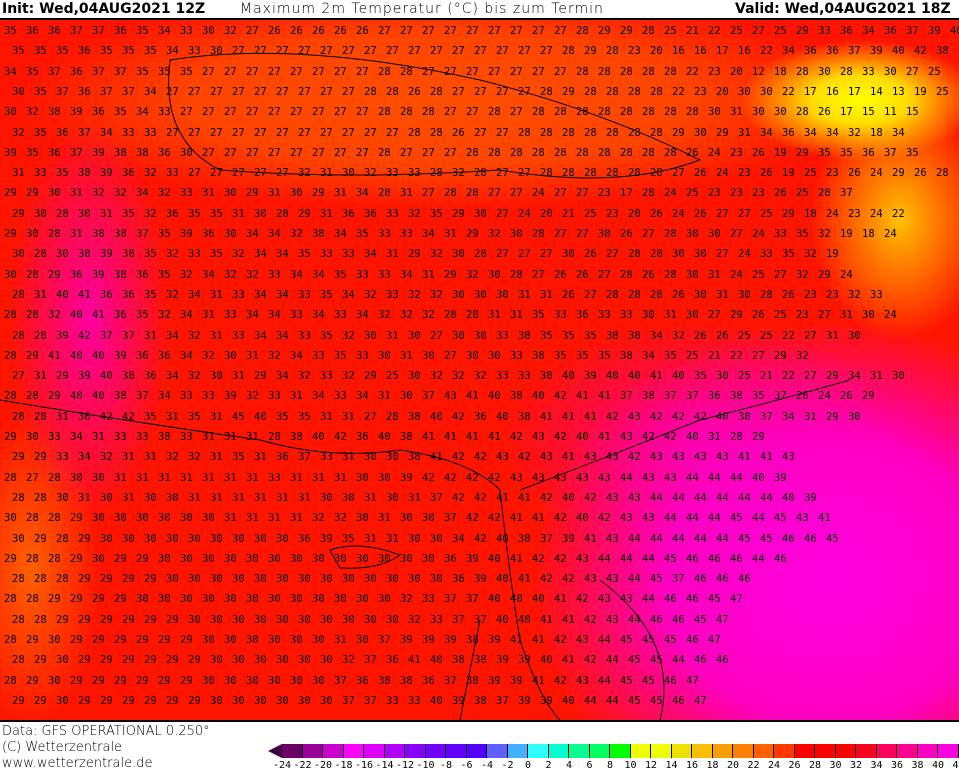  What do you see at coordinates (771, 336) in the screenshot?
I see `temperature-value: 25` at bounding box center [771, 336].